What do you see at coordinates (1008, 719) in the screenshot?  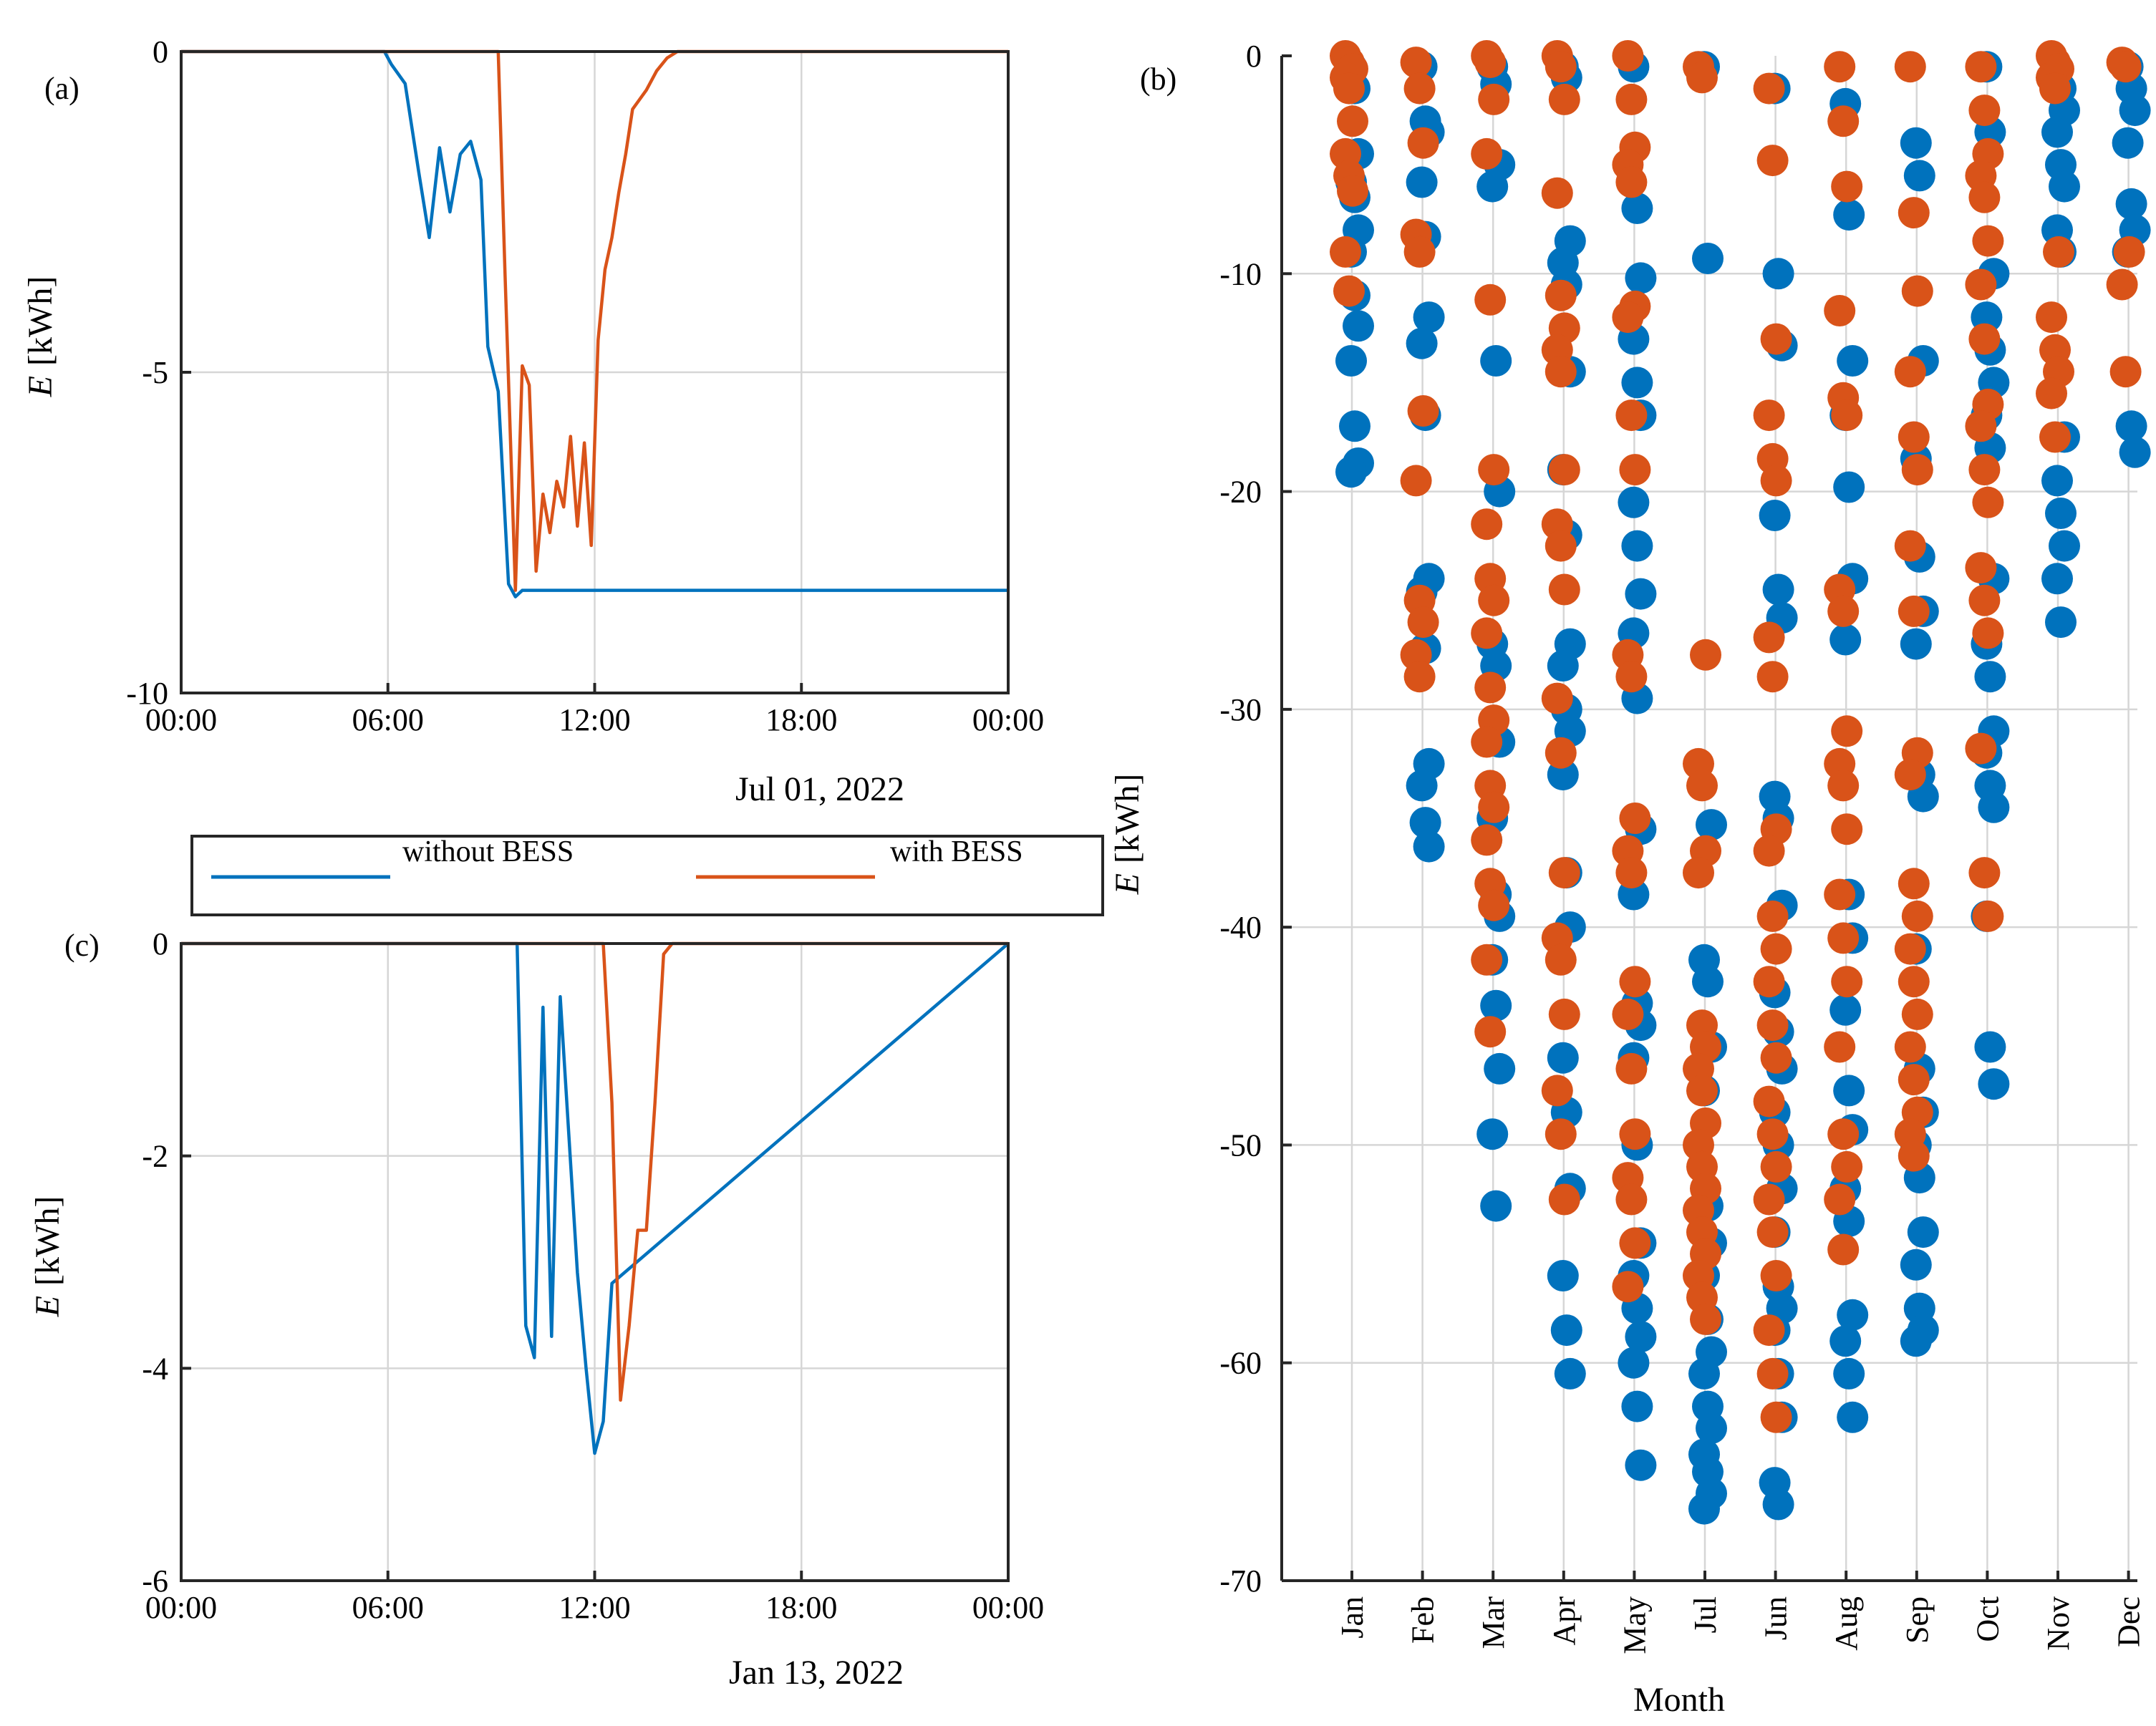 I see `a-xtick-label-4: 00:00` at bounding box center [1008, 719].